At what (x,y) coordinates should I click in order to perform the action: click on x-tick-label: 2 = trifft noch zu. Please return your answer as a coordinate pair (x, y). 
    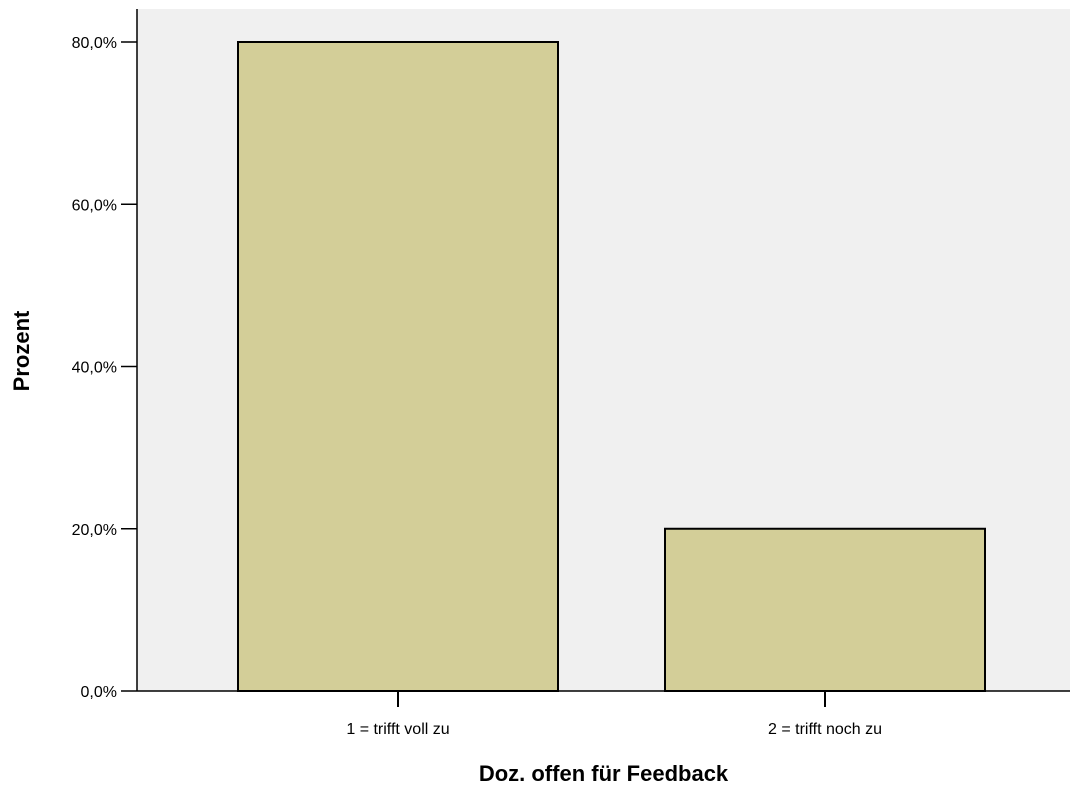
    Looking at the image, I should click on (825, 729).